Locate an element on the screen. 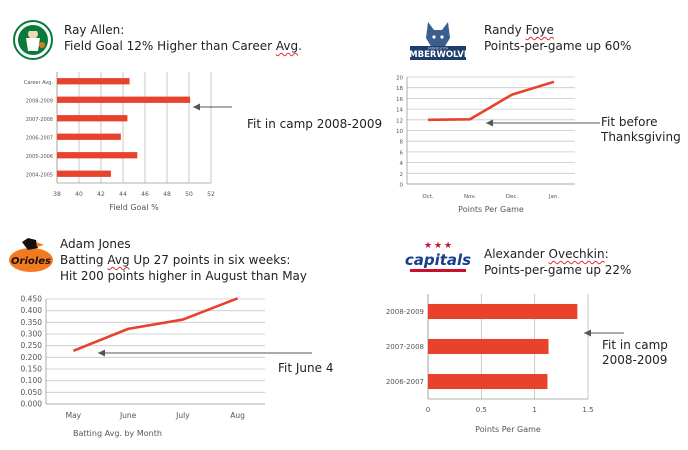 This screenshot has height=450, width=688. y-tick-label: 0.350 is located at coordinates (32, 322).